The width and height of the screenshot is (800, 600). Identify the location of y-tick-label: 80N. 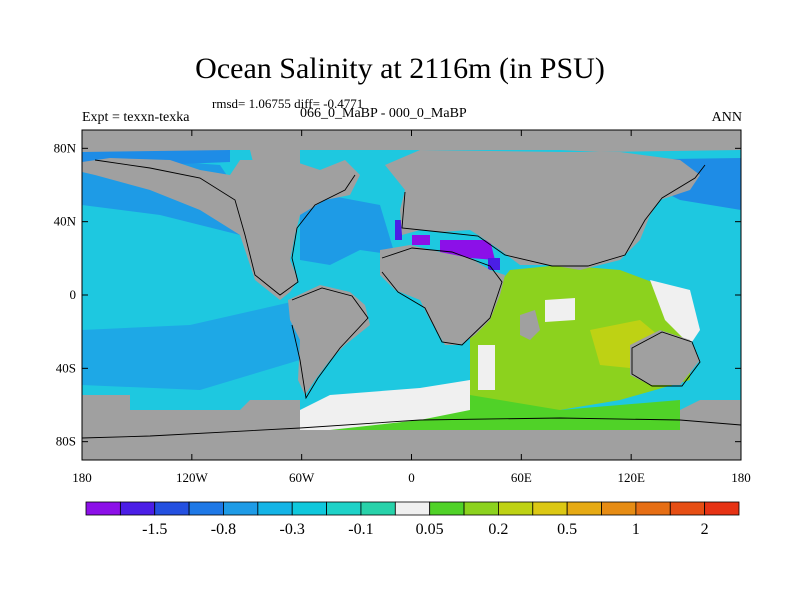
(65, 147).